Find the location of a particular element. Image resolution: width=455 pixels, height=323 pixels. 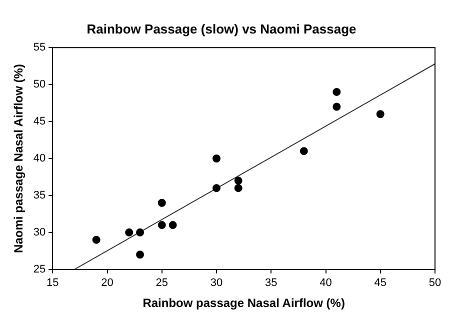

x-axis-title: Rainbow passage Nasal Airflow (%) is located at coordinates (243, 303).